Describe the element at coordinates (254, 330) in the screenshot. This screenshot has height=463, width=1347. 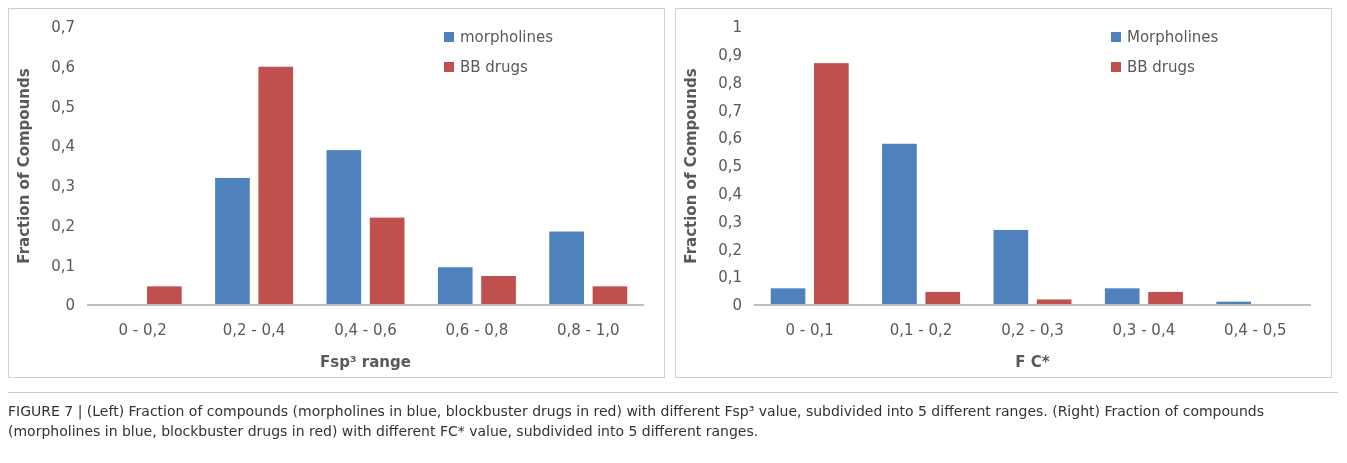
I see `x-tick-label: 0,2 - 0,4` at that location.